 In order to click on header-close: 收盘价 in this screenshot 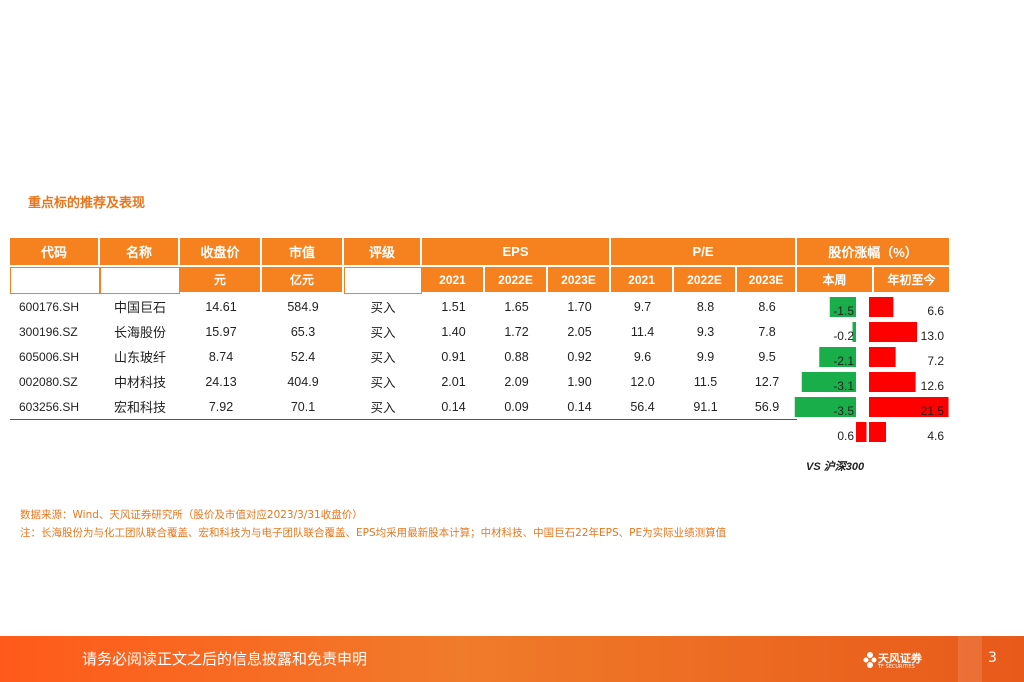, I will do `click(221, 252)`.